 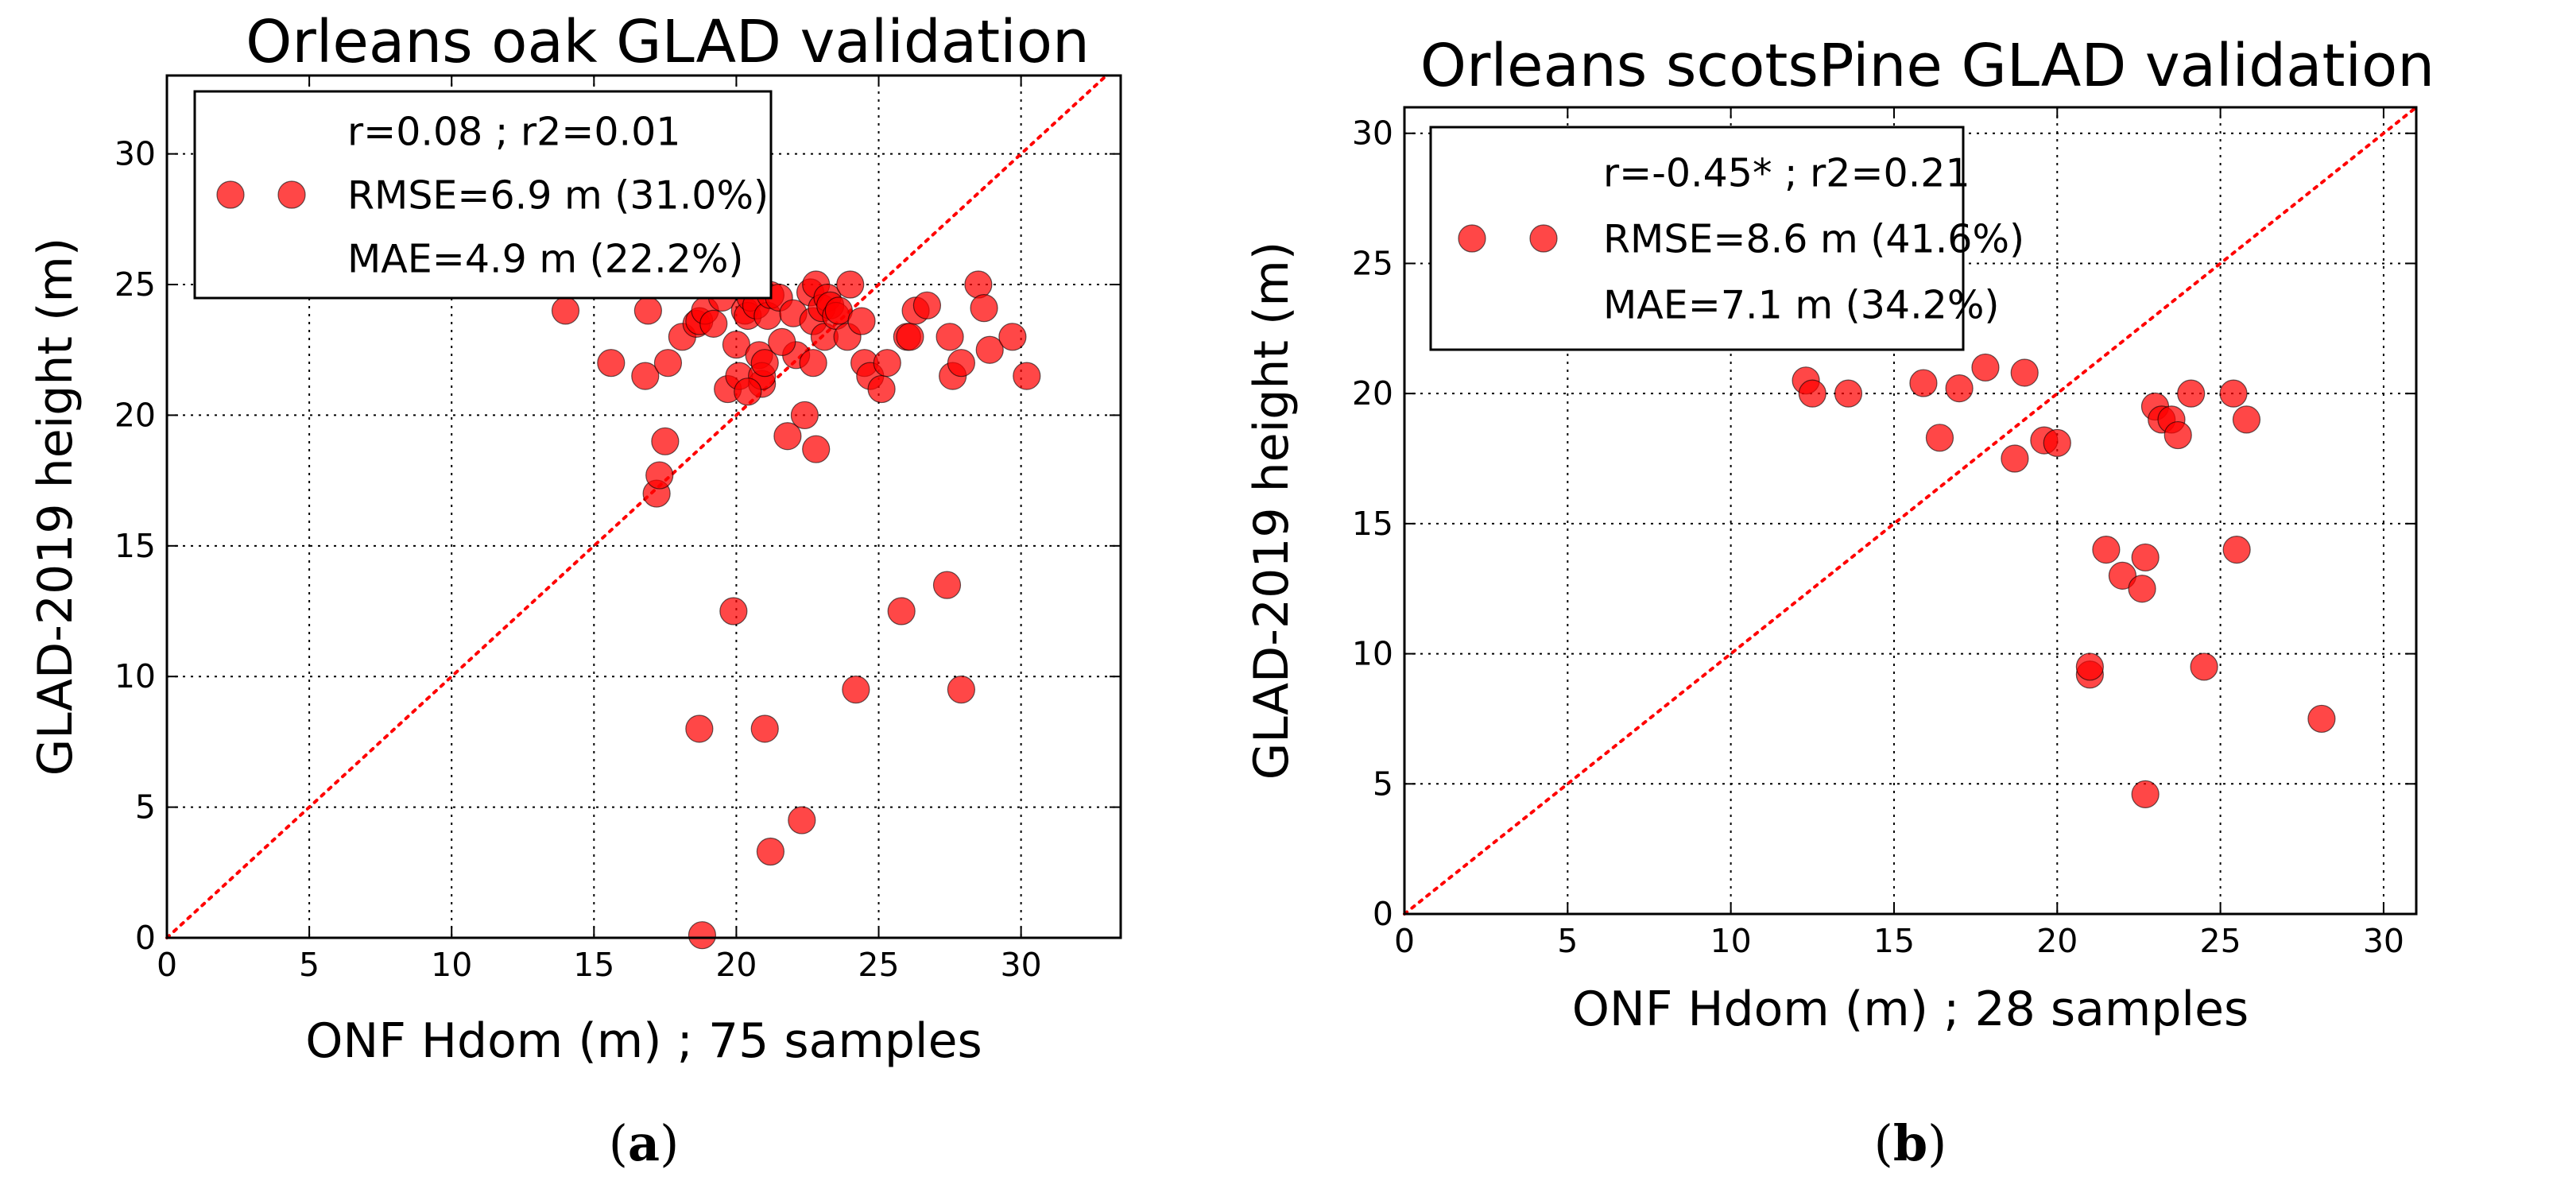 What do you see at coordinates (2220, 941) in the screenshot?
I see `x-tick-label: 25` at bounding box center [2220, 941].